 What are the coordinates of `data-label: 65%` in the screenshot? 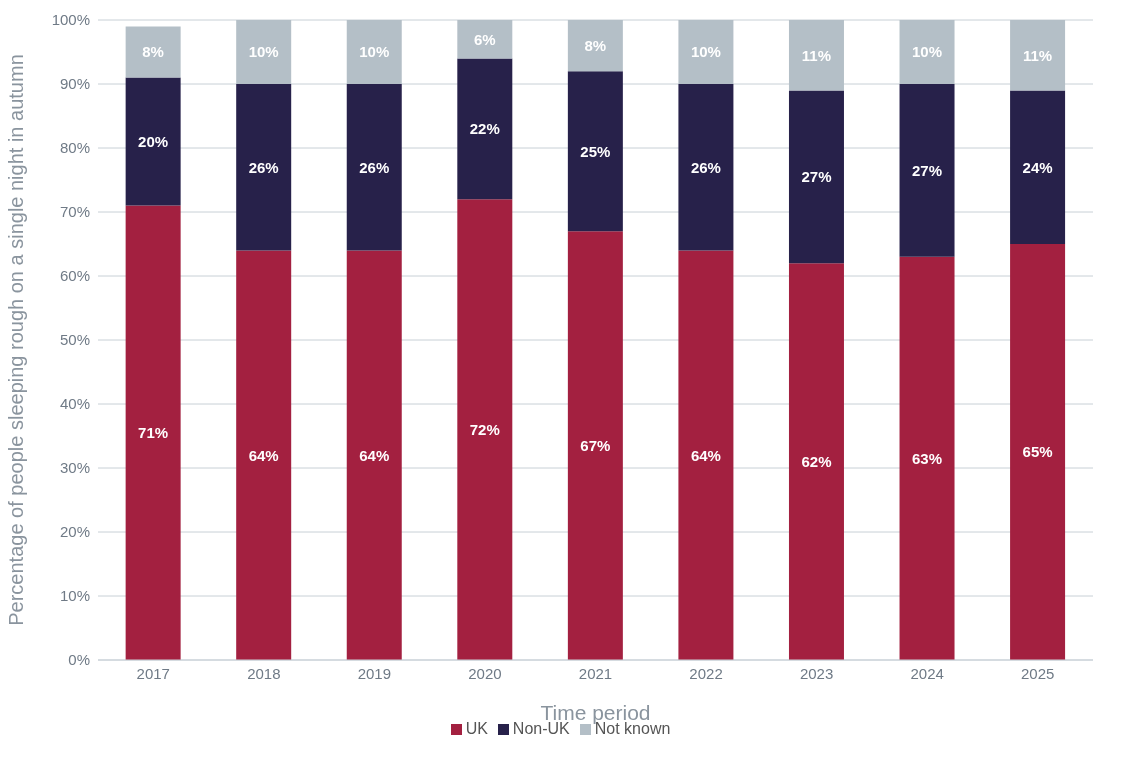 It's located at (1037, 452).